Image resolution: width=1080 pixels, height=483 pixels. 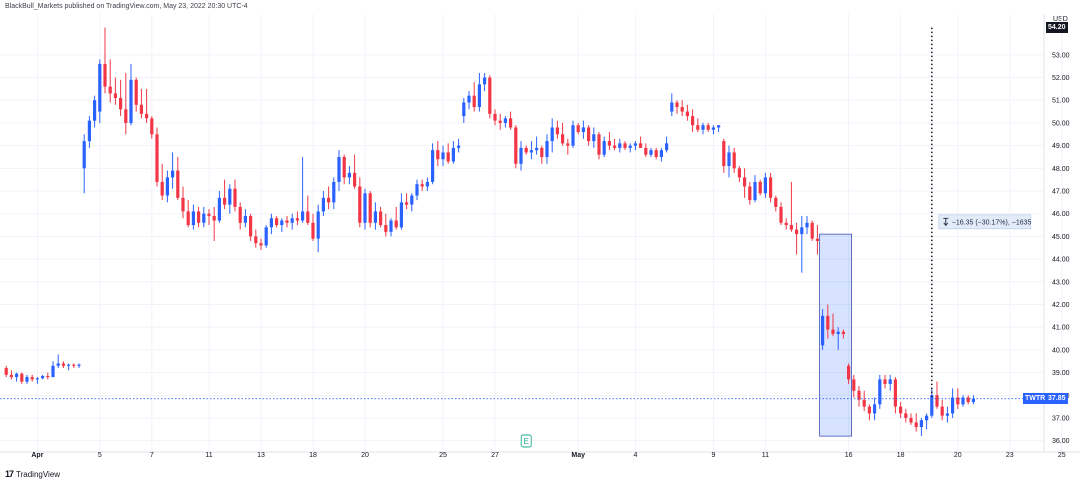 What do you see at coordinates (1061, 305) in the screenshot?
I see `price-tick-label: 42.00` at bounding box center [1061, 305].